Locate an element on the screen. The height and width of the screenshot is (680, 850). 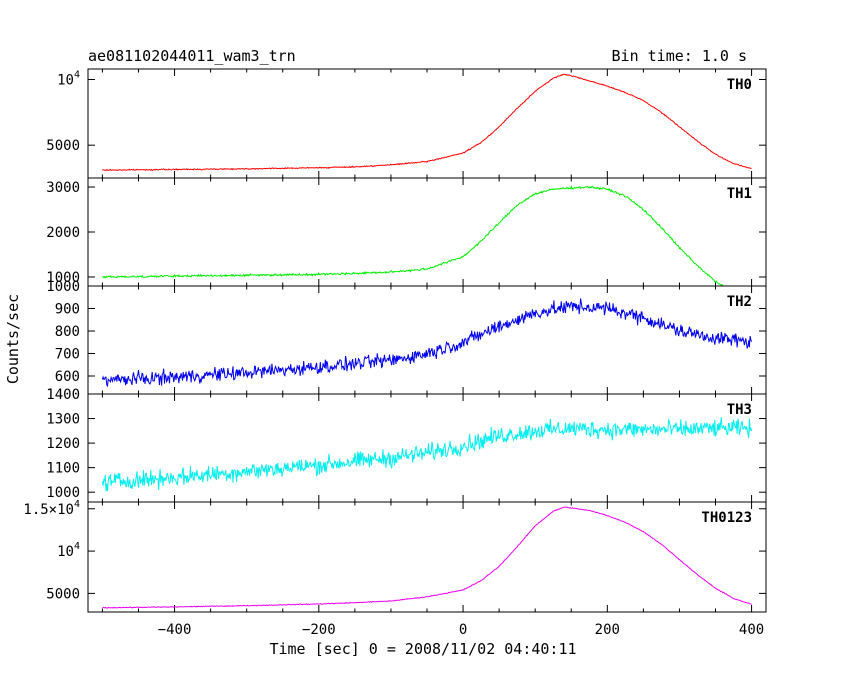
y-tick-label: 600 is located at coordinates (67, 377).